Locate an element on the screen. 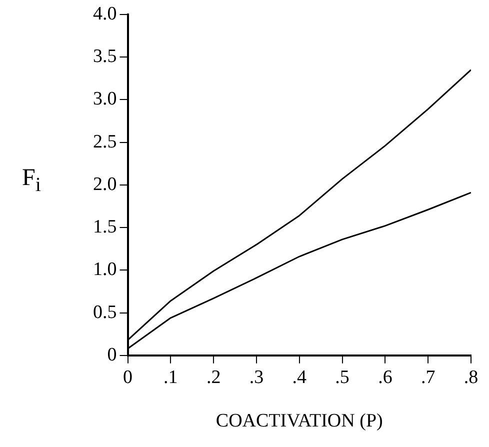  y-tick-label: 0.5 is located at coordinates (105, 312).